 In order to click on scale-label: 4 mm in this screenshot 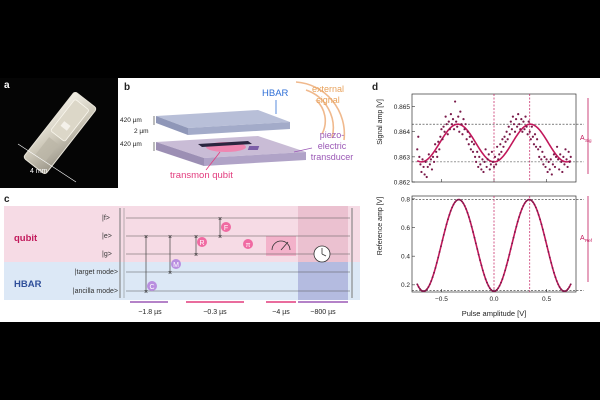, I will do `click(39, 171)`.